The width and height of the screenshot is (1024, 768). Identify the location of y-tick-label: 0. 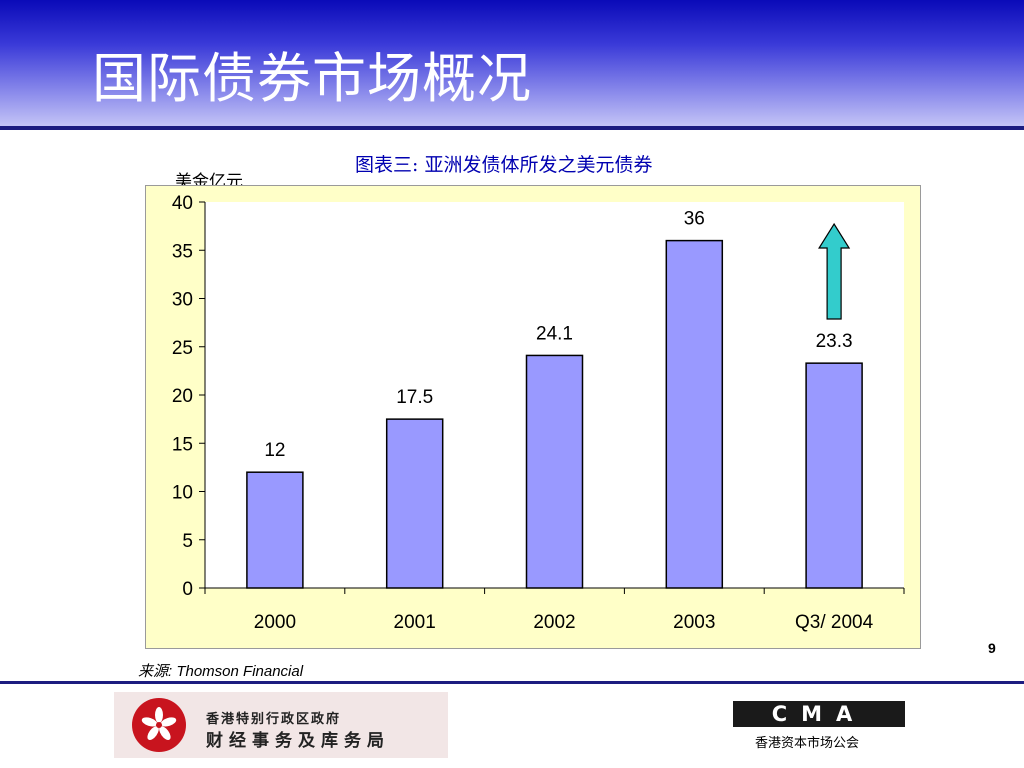
(187, 589).